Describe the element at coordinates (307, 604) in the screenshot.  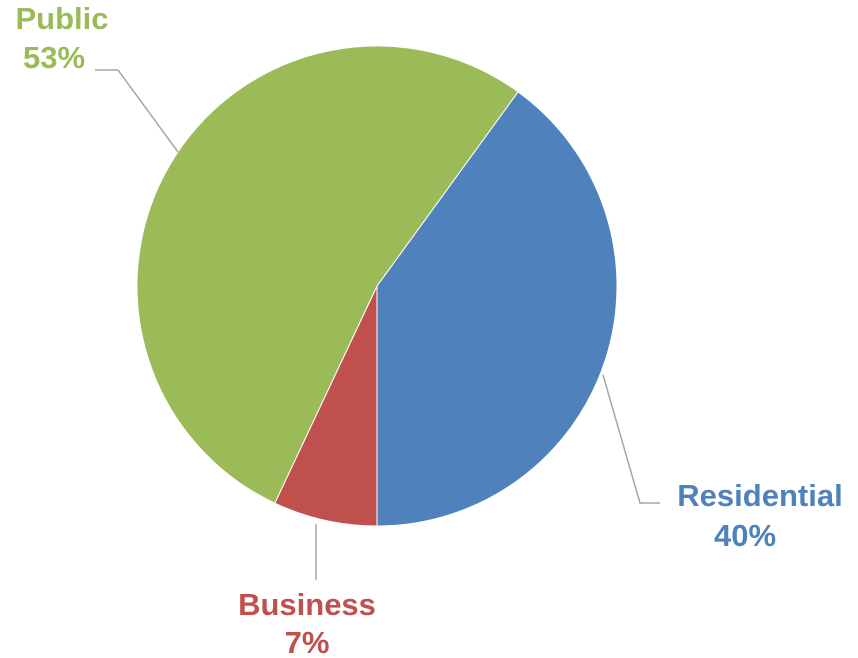
I see `slice-label-business: Business` at that location.